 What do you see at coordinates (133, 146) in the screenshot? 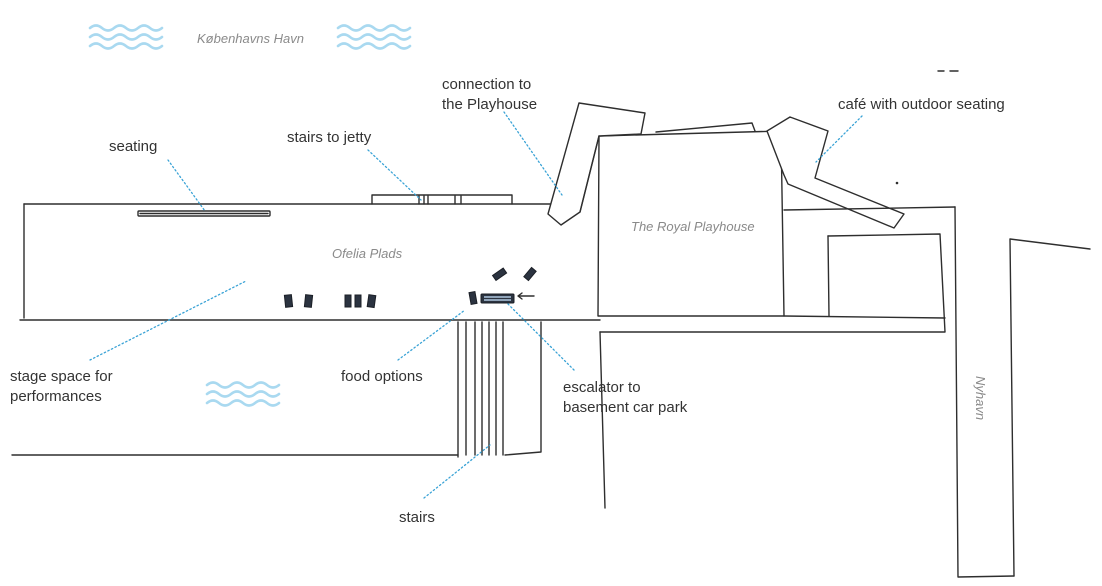
I see `seating-label: seating` at bounding box center [133, 146].